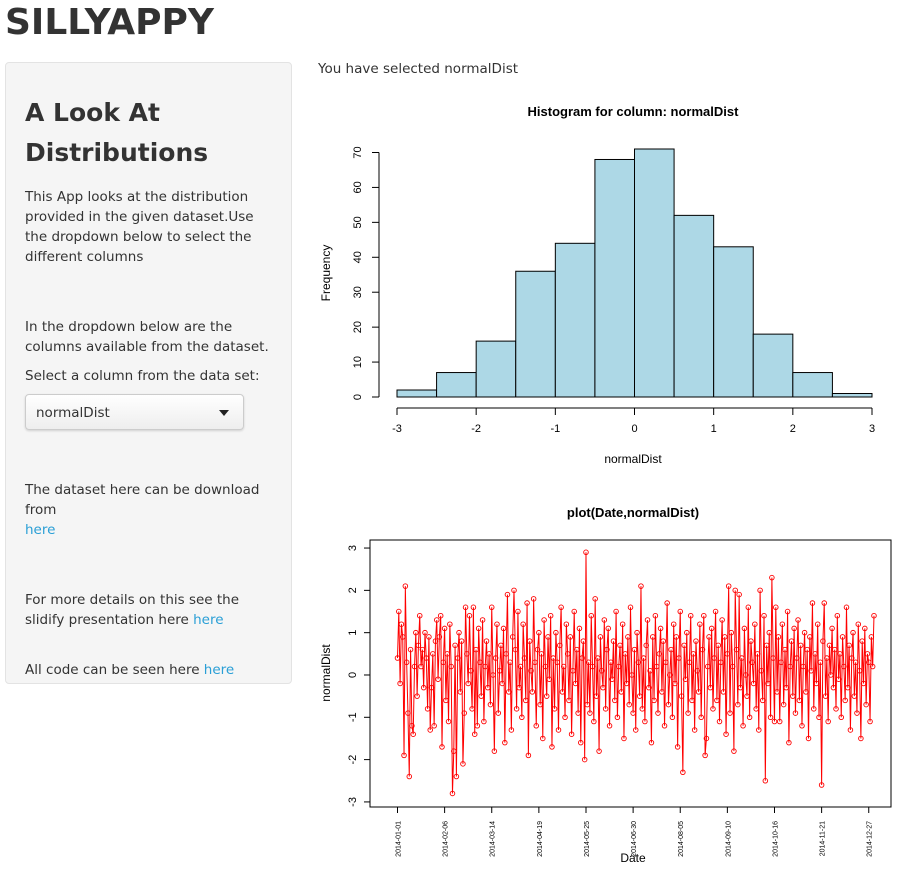 This screenshot has height=870, width=907. I want to click on column-select: normalDist, so click(134, 412).